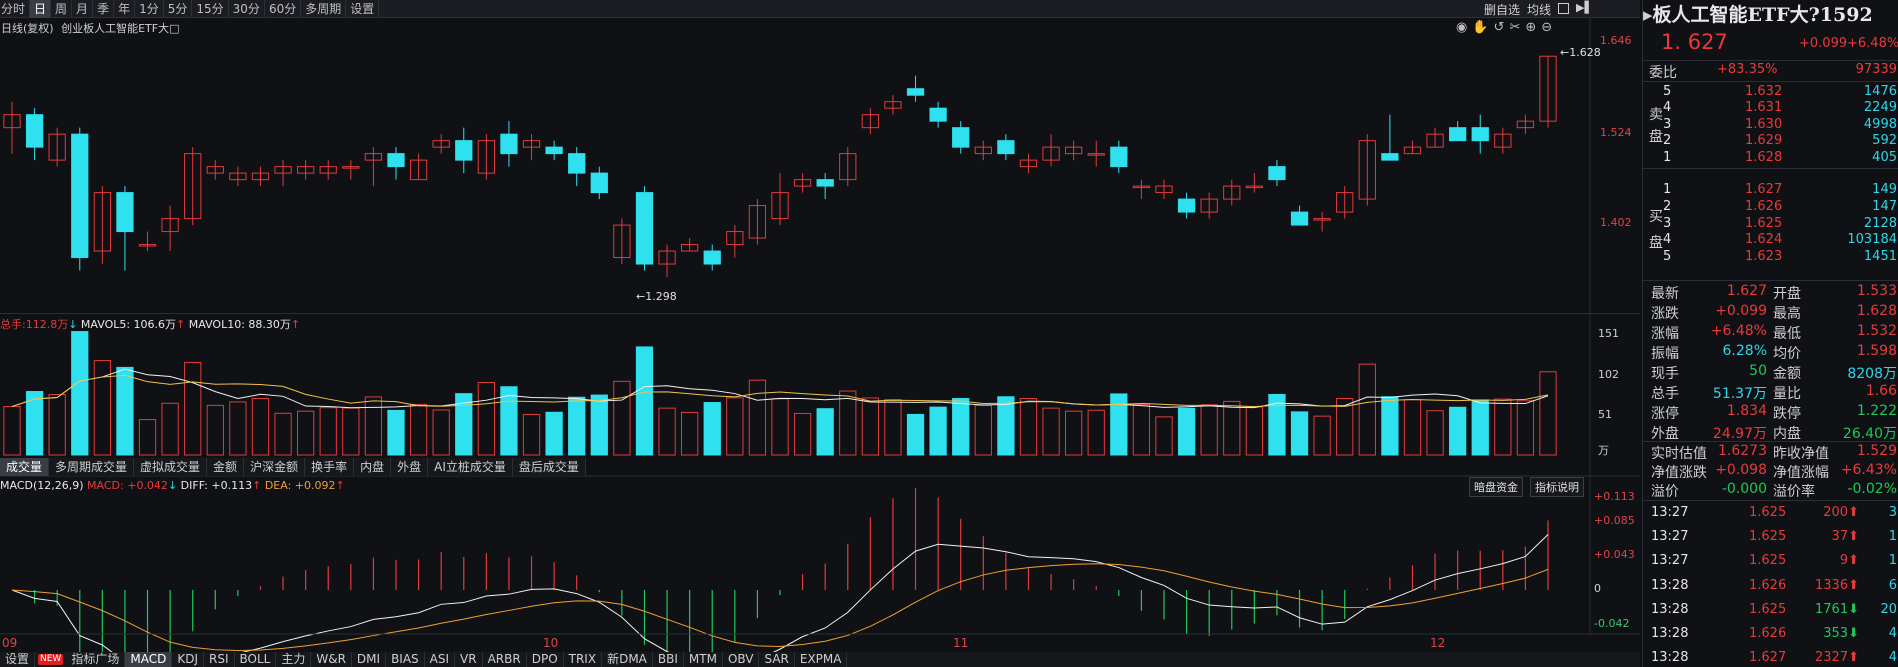 The width and height of the screenshot is (1898, 667). What do you see at coordinates (1670, 512) in the screenshot?
I see `tick-time: 13:27` at bounding box center [1670, 512].